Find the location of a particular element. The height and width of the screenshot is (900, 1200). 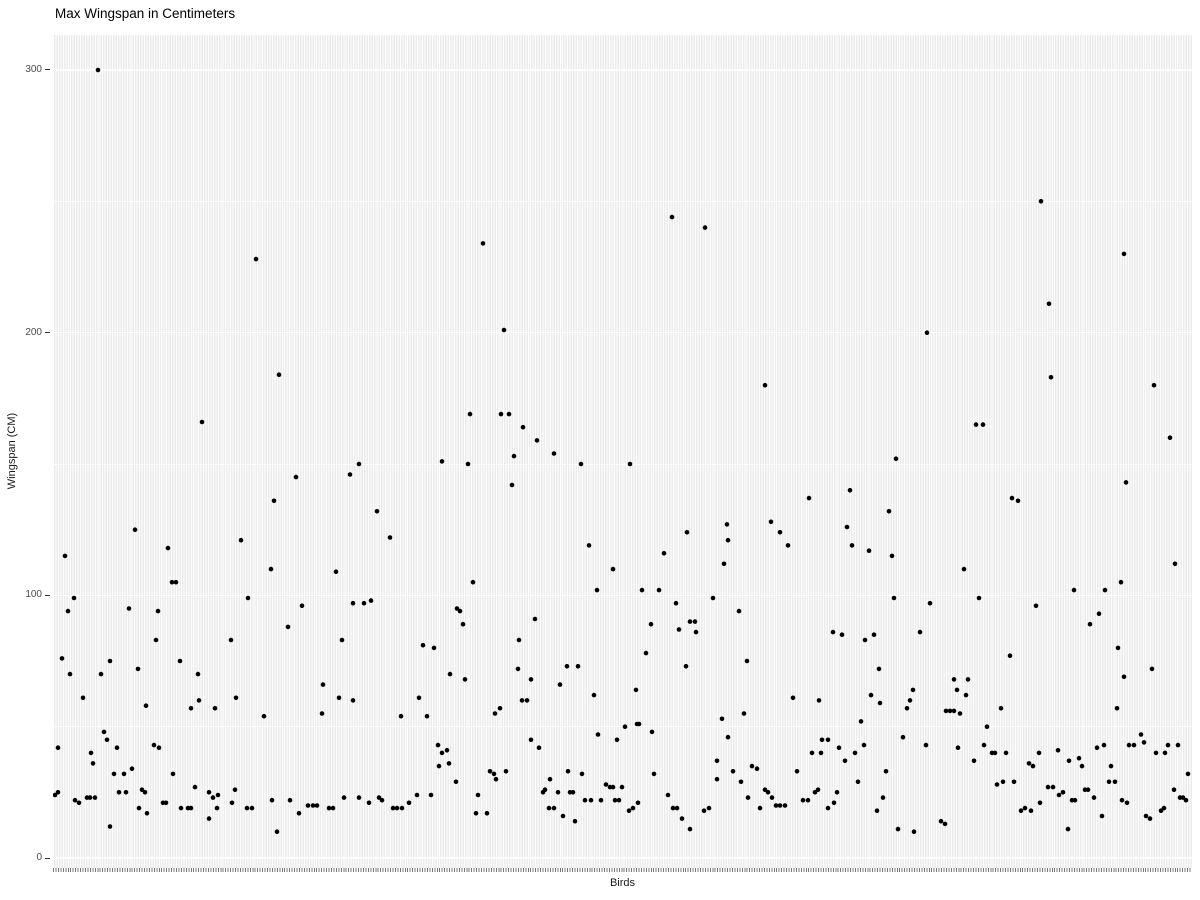

y-tick-label: 300 is located at coordinates (33, 69).